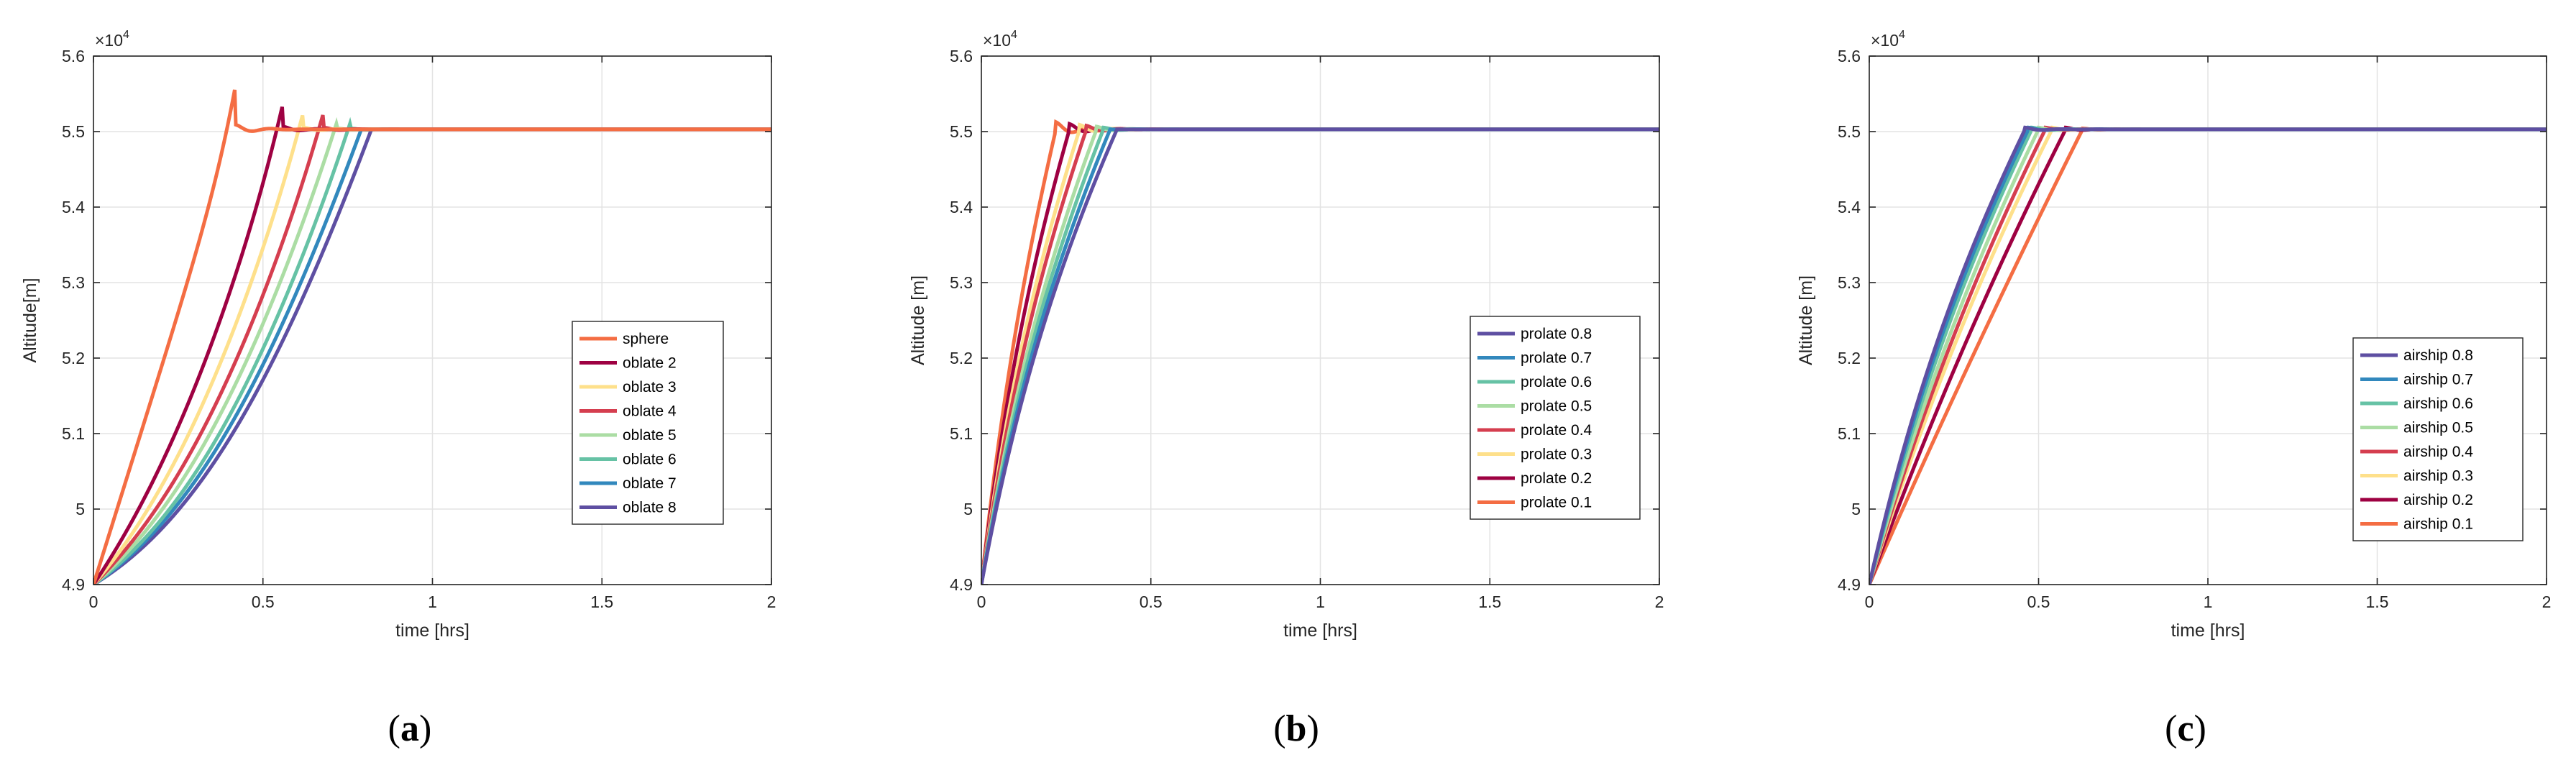 The image size is (2576, 778). I want to click on legend-entry: oblate 7, so click(650, 484).